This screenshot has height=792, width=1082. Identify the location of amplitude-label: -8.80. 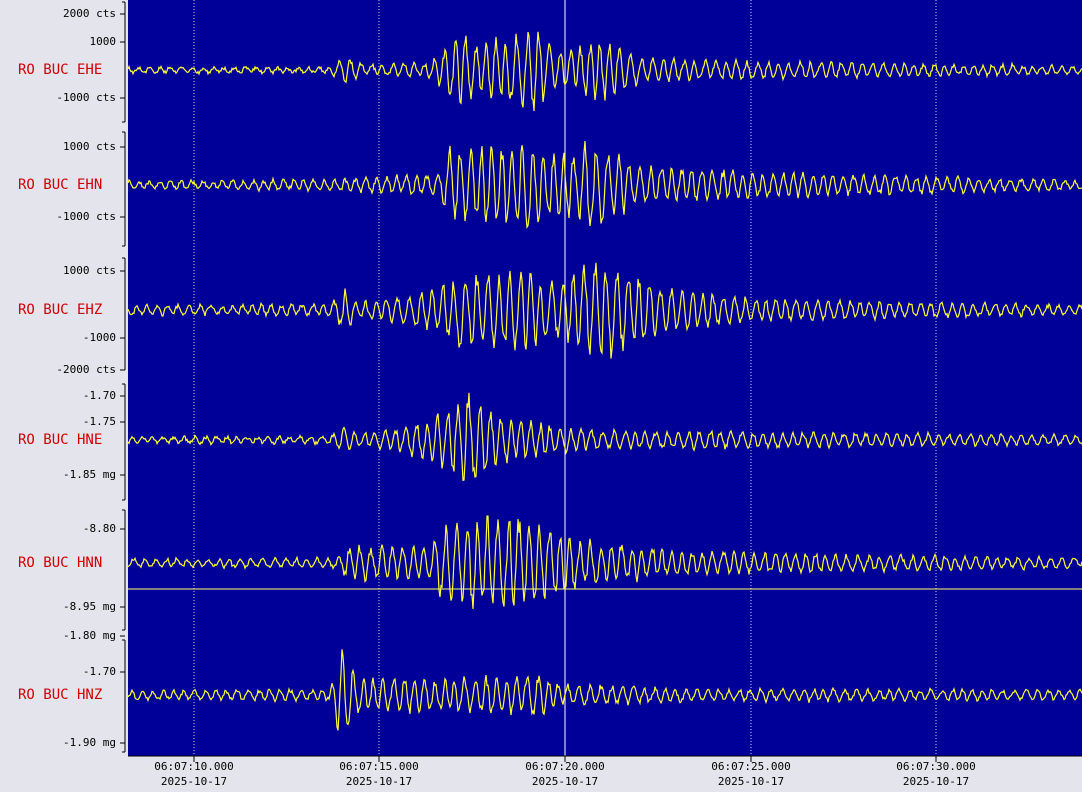
(99, 528).